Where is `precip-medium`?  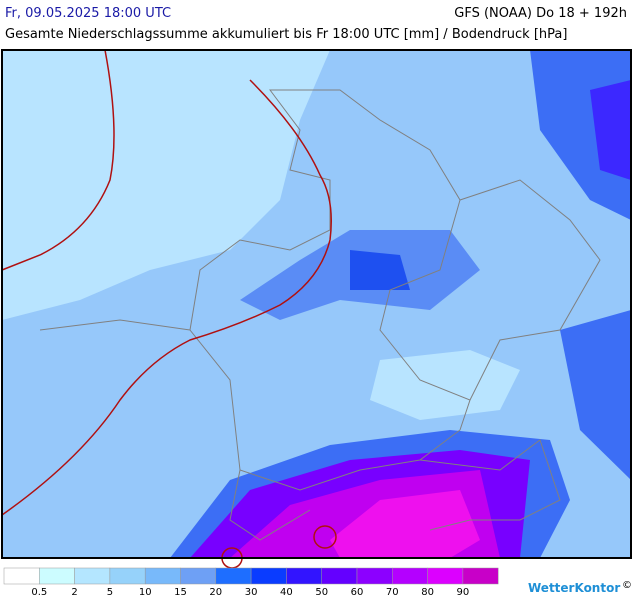
precip-medium is located at coordinates (595, 395).